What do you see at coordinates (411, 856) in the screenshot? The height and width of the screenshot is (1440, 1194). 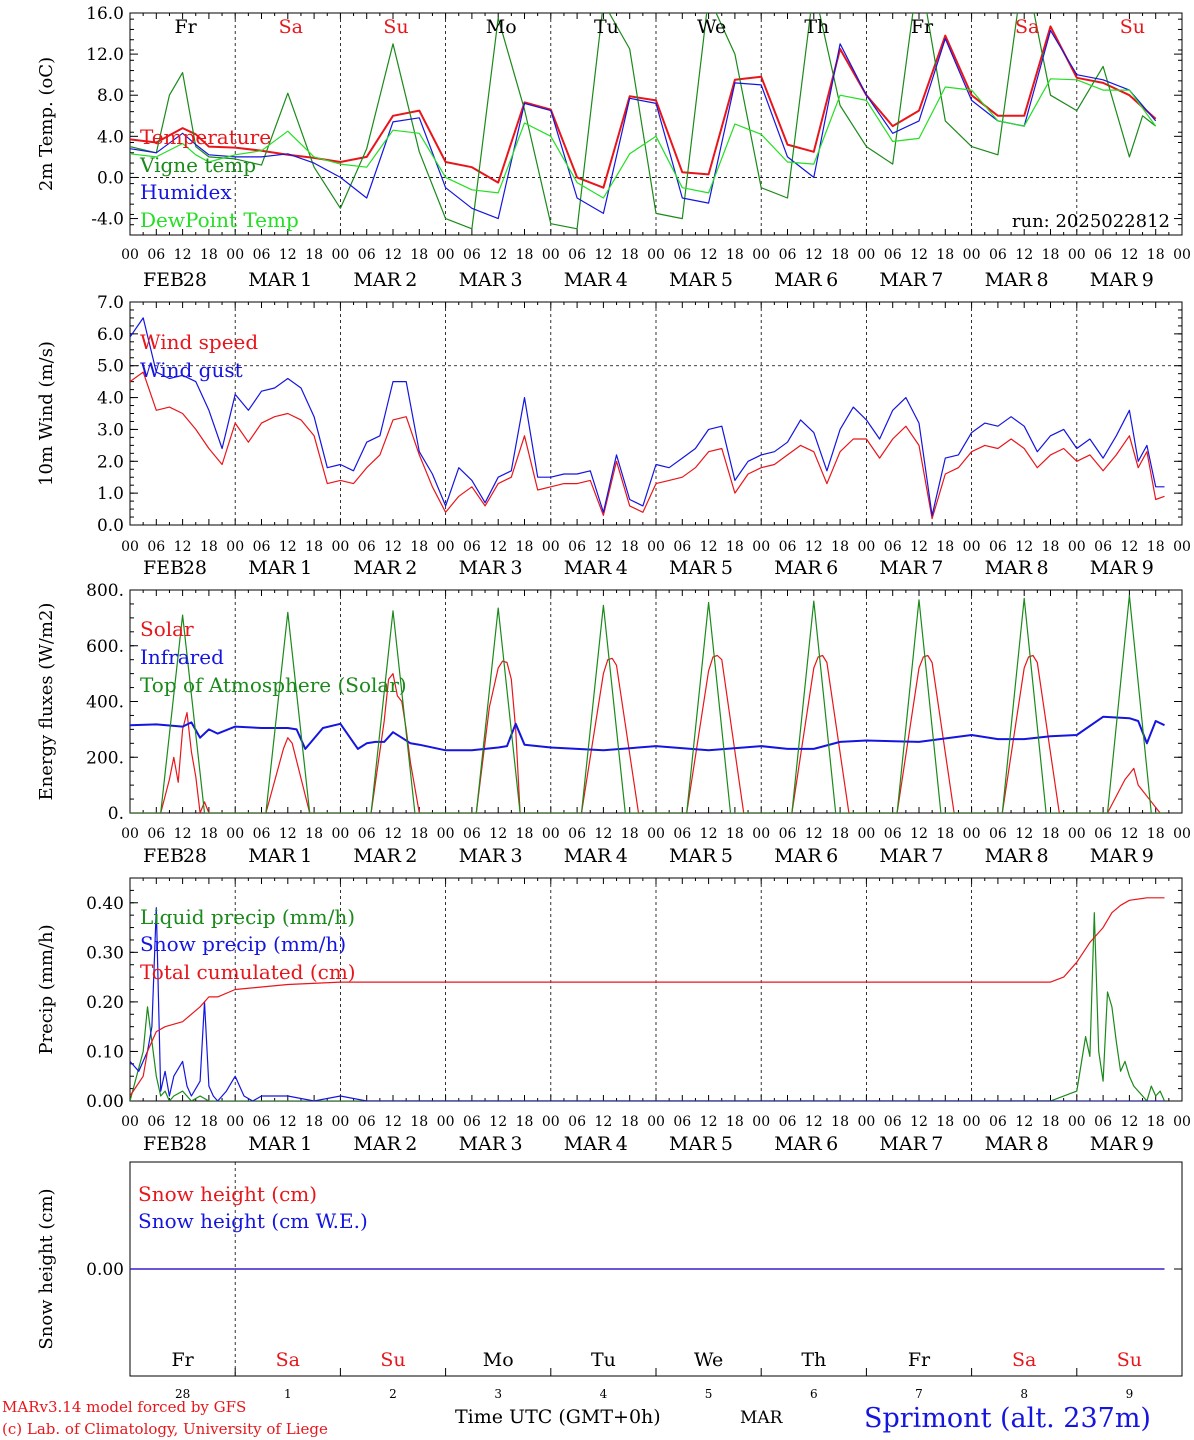 I see `date-day-label: 2` at bounding box center [411, 856].